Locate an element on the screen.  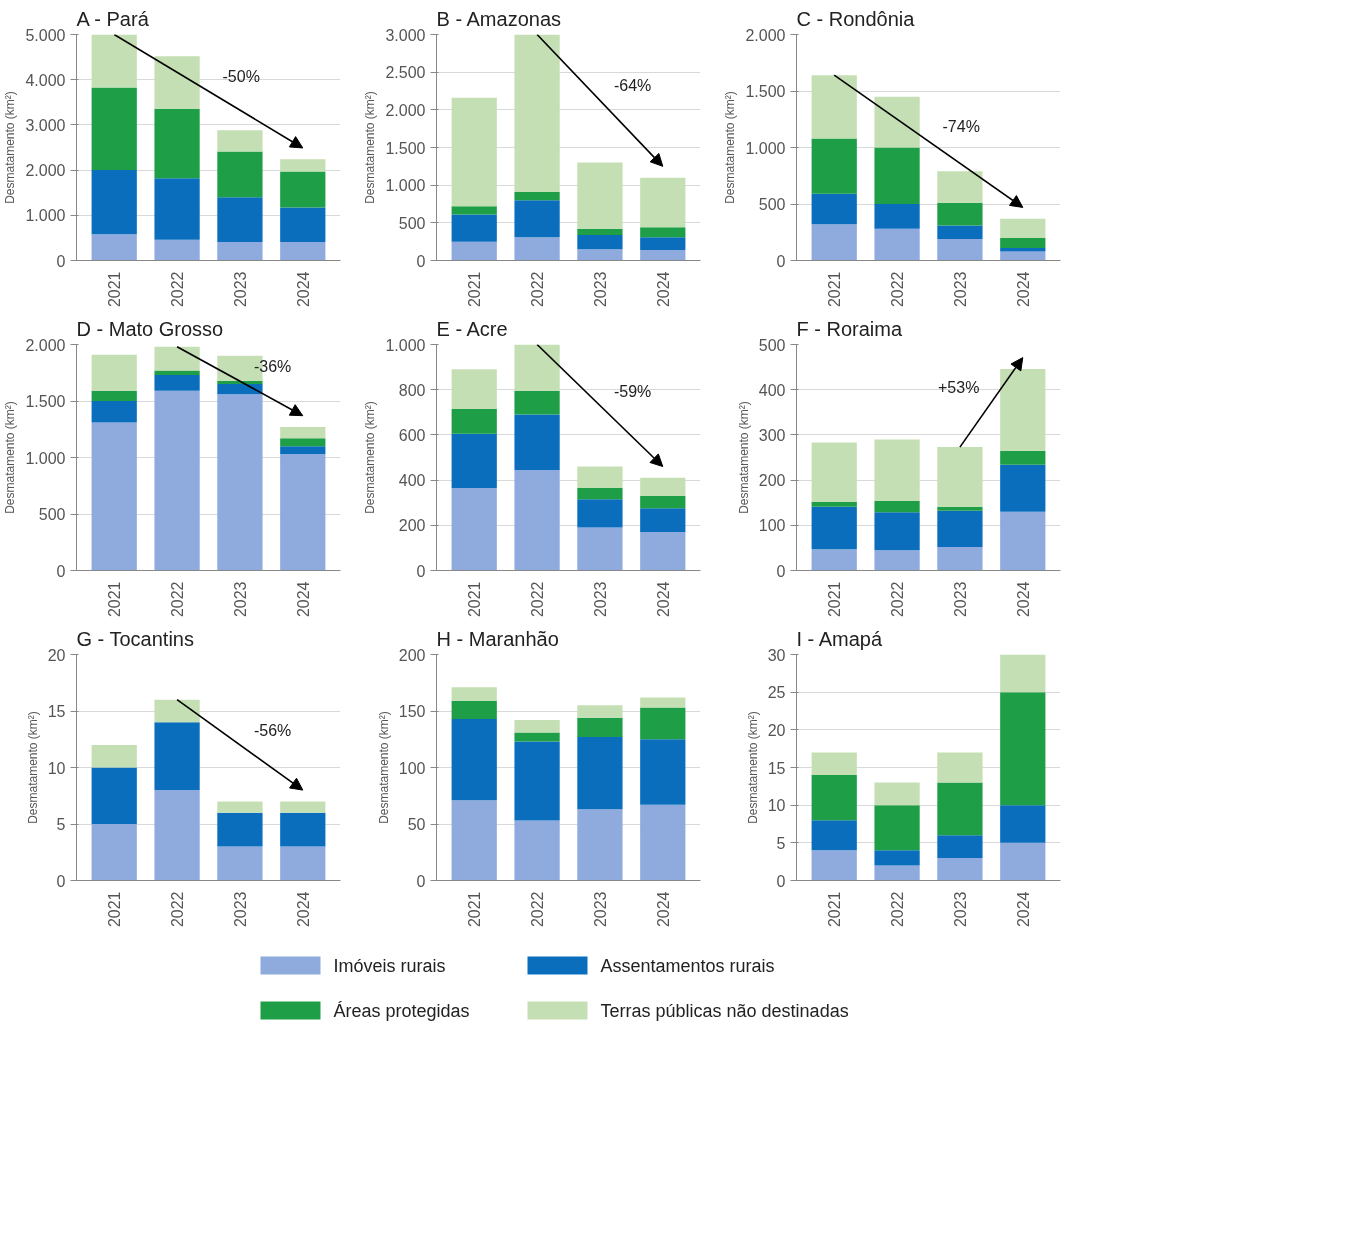
y-tick-label: 5 is located at coordinates (781, 843).